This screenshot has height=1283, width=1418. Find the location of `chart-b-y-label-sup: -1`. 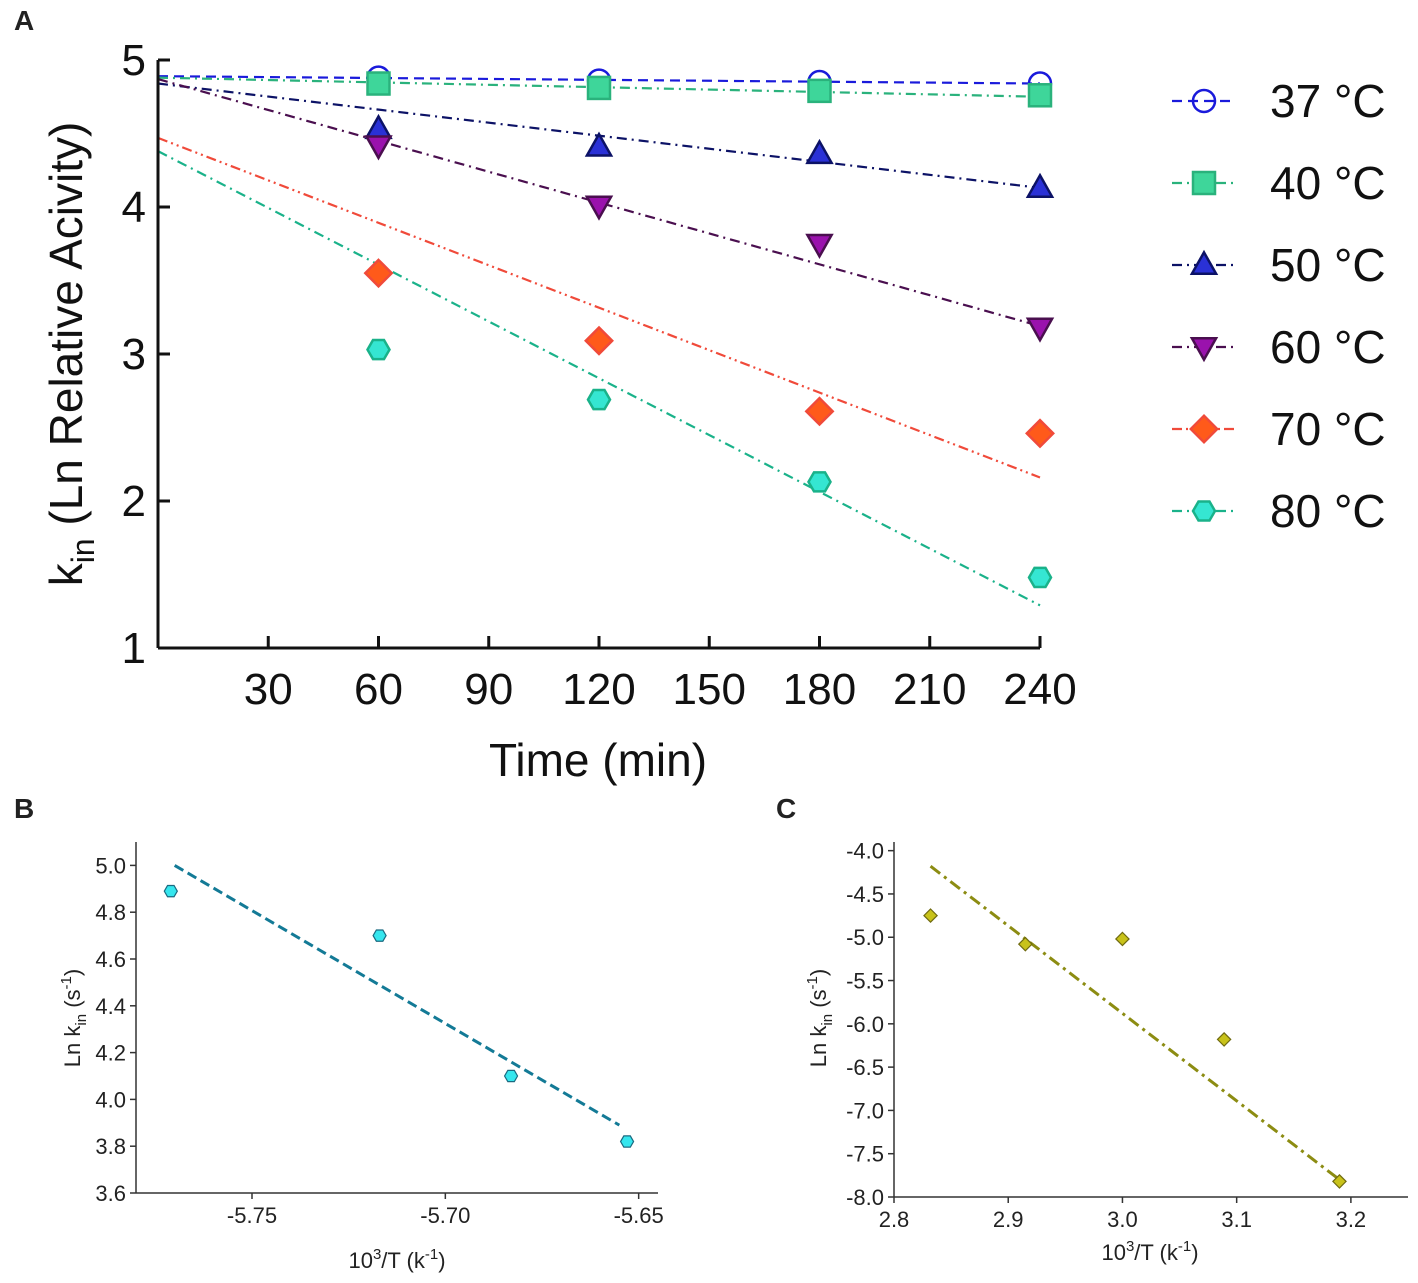

chart-b-y-label-sup: -1 is located at coordinates (66, 982).